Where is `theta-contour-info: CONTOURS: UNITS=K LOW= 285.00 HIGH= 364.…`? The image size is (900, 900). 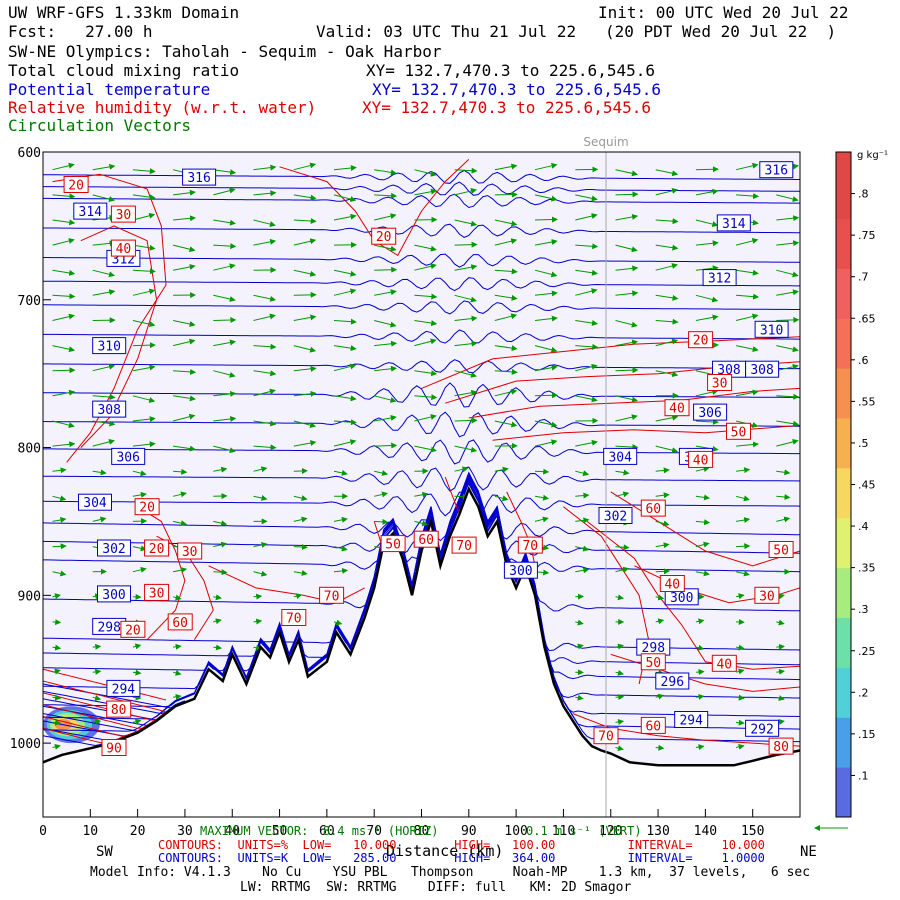
theta-contour-info: CONTOURS: UNITS=K LOW= 285.00 HIGH= 364.… is located at coordinates (461, 858).